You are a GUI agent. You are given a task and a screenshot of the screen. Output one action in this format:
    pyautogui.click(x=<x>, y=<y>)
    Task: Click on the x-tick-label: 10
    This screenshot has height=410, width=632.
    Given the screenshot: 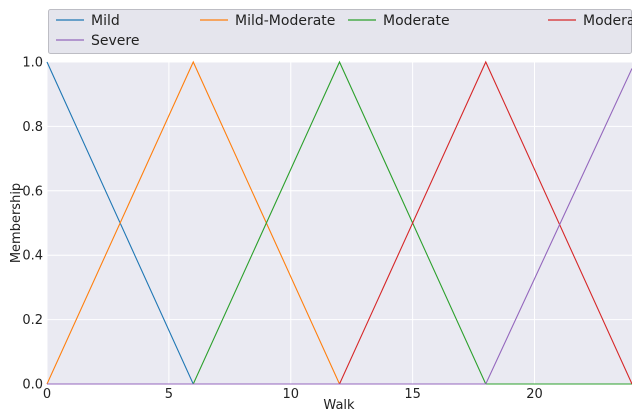 What is the action you would take?
    pyautogui.click(x=290, y=394)
    